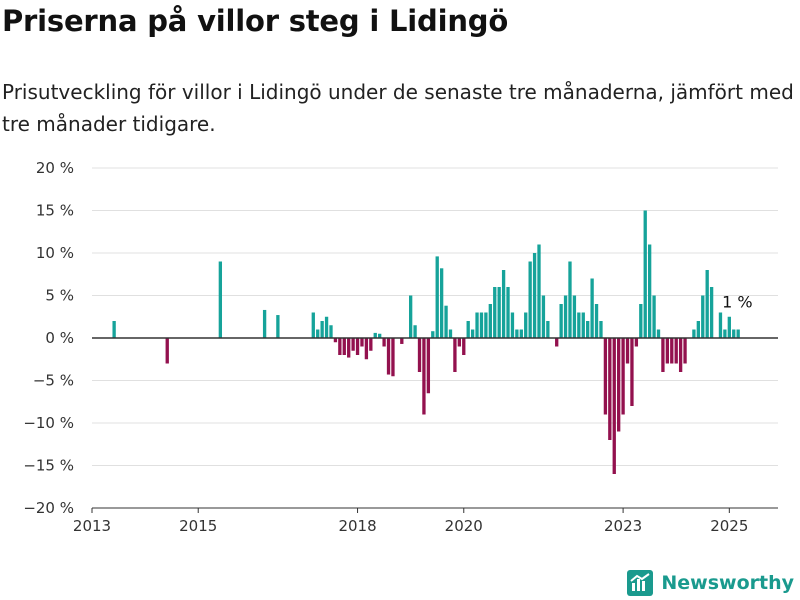 Image resolution: width=800 pixels, height=600 pixels. What do you see at coordinates (255, 21) in the screenshot?
I see `chart-title: Priserna på villor steg i Lidingö` at bounding box center [255, 21].